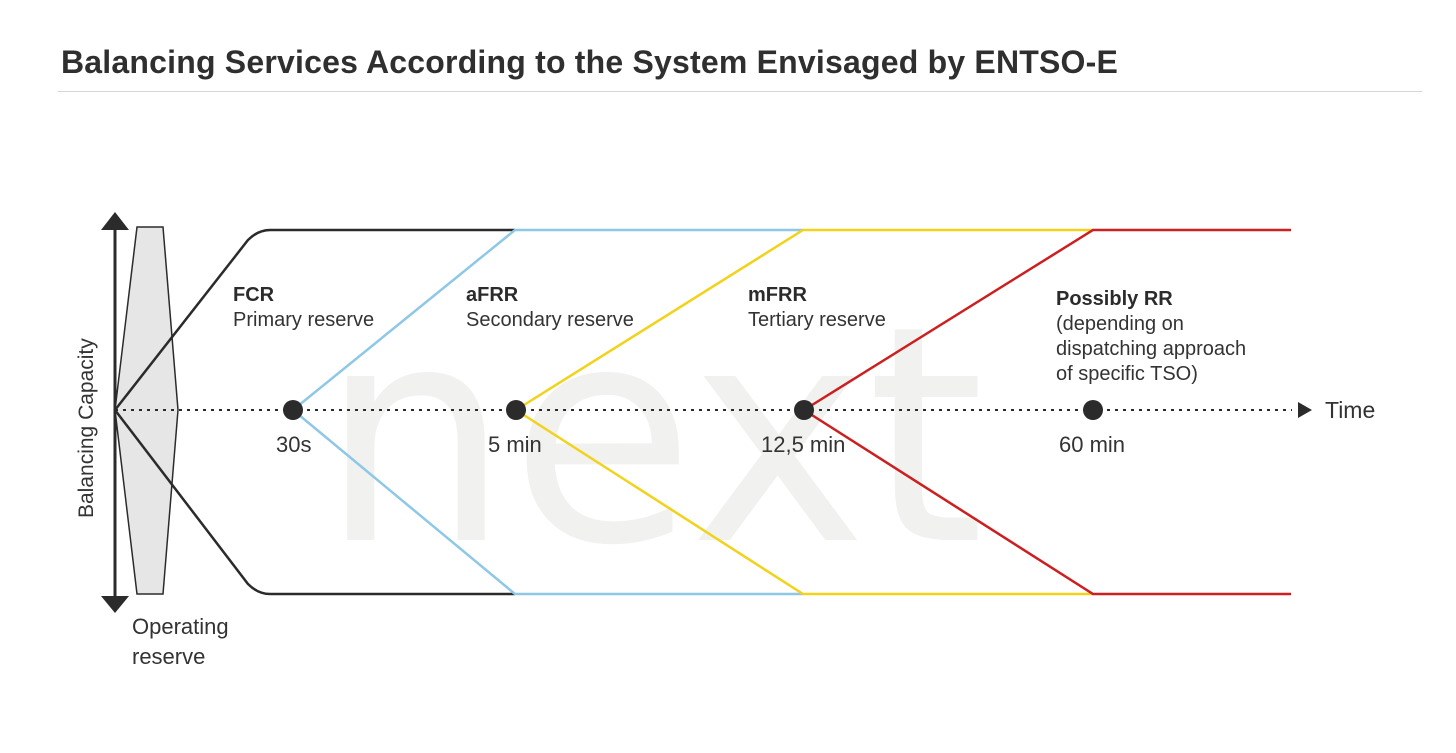 The height and width of the screenshot is (753, 1456). What do you see at coordinates (515, 444) in the screenshot?
I see `time-label-5min: 5 min` at bounding box center [515, 444].